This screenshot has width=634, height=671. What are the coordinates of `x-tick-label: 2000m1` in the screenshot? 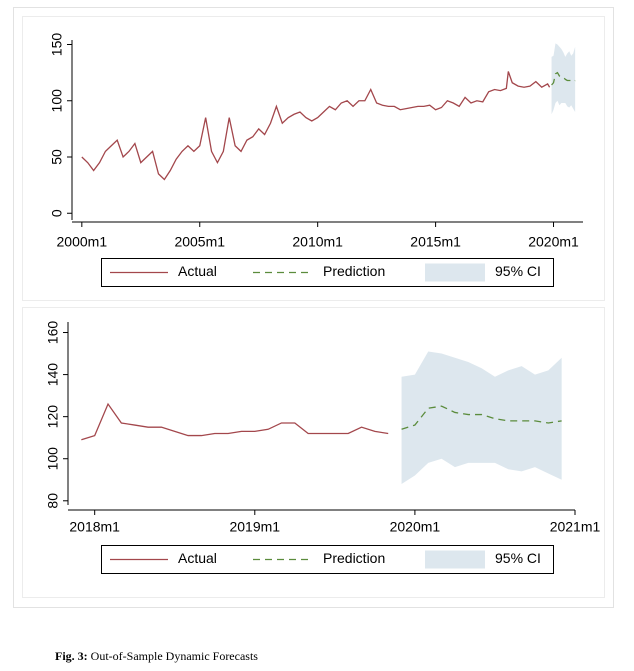 It's located at (82, 242).